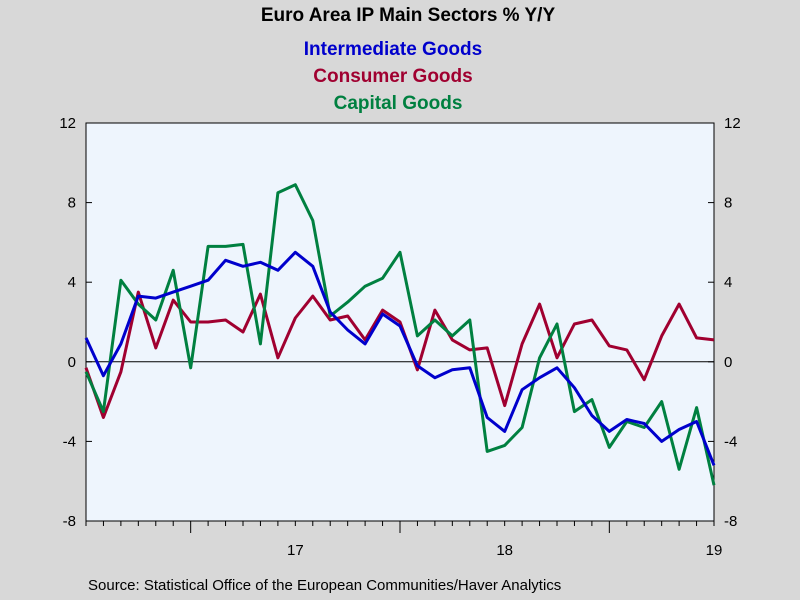 This screenshot has width=800, height=600. I want to click on y-tick-label-left: 0, so click(72, 362).